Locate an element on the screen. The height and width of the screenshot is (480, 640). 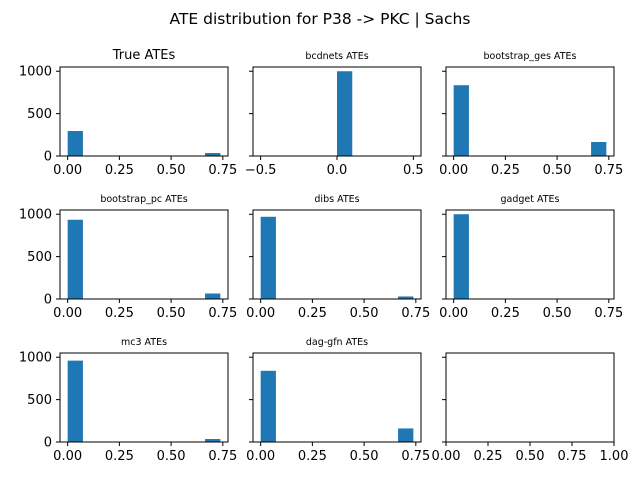
subplot-8: 0.00 0.25 0.50 0.75 dag-gfn ATEs is located at coordinates (338, 400).